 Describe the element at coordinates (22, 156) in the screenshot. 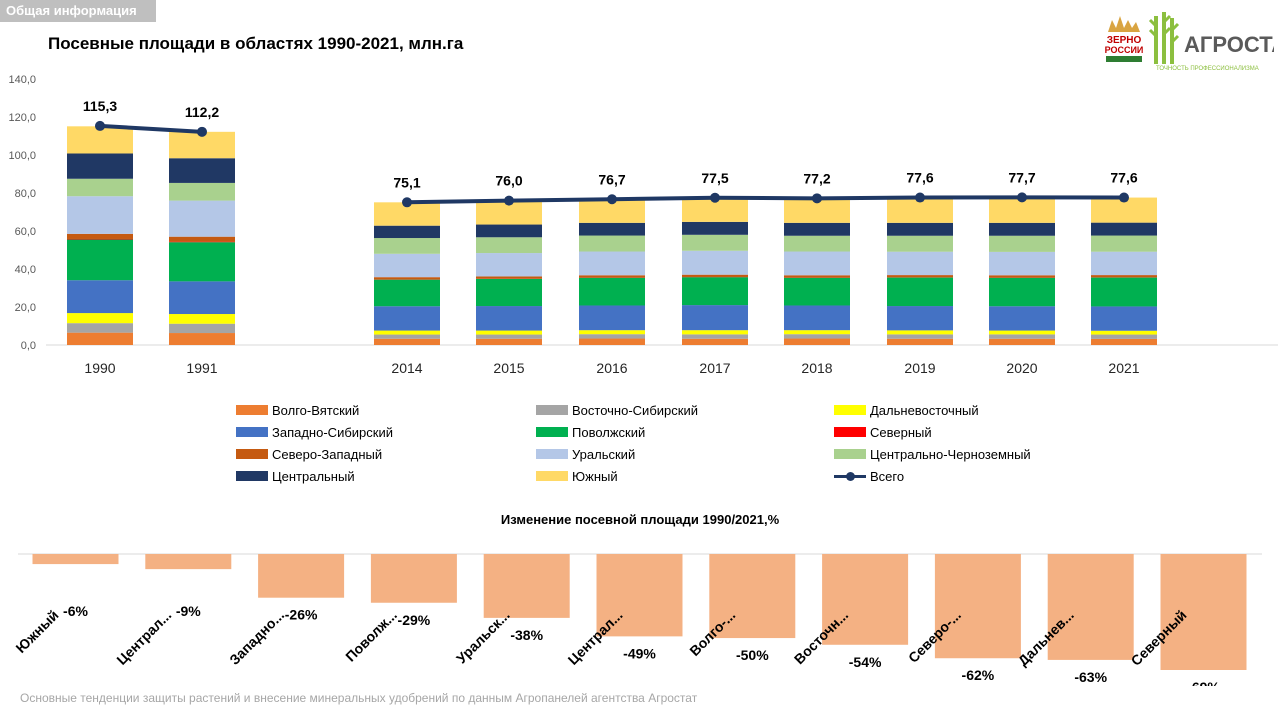

I see `y-tick-label: 100,0` at that location.